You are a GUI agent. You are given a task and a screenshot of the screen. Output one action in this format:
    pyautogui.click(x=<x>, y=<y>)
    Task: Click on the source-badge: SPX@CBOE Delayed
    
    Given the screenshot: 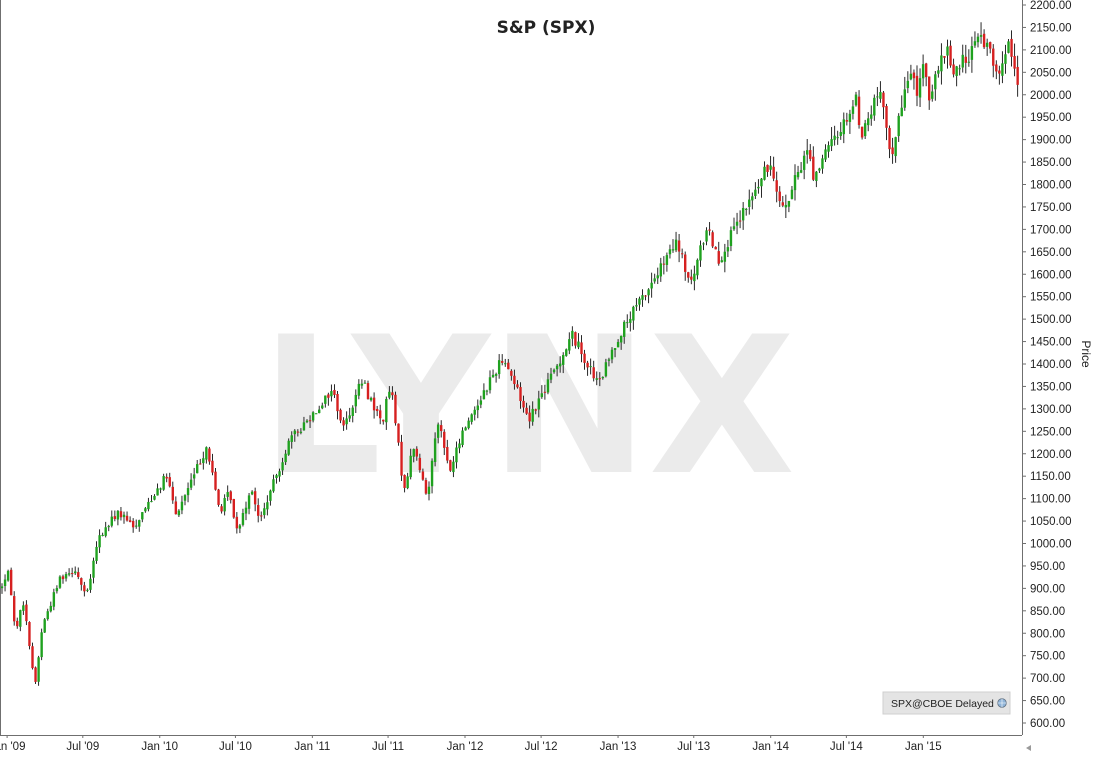 What is the action you would take?
    pyautogui.click(x=946, y=703)
    